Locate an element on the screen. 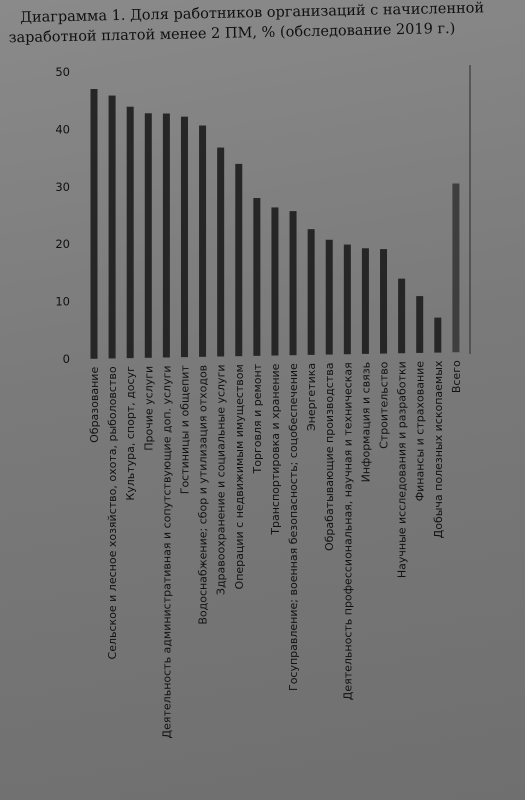 Image resolution: width=525 pixels, height=800 pixels. category-label: Водоснабжение; сбор и утилизация отходов is located at coordinates (203, 495).